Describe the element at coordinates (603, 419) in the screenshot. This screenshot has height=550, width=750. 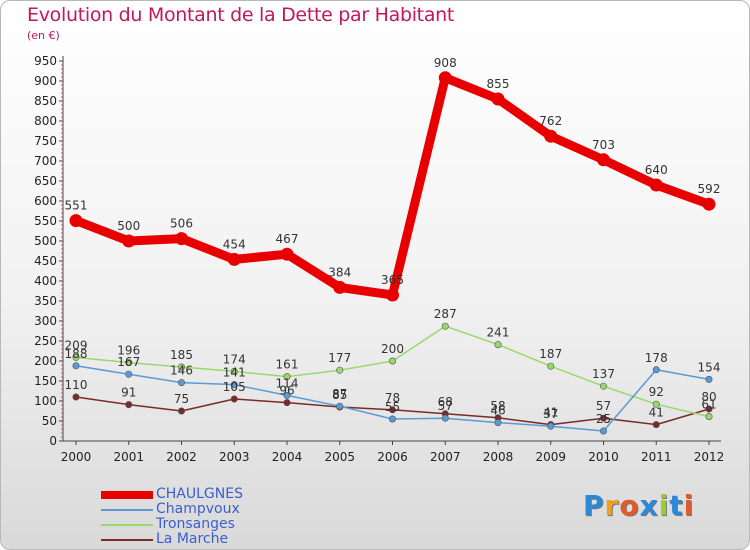
I see `data-label: 25` at that location.